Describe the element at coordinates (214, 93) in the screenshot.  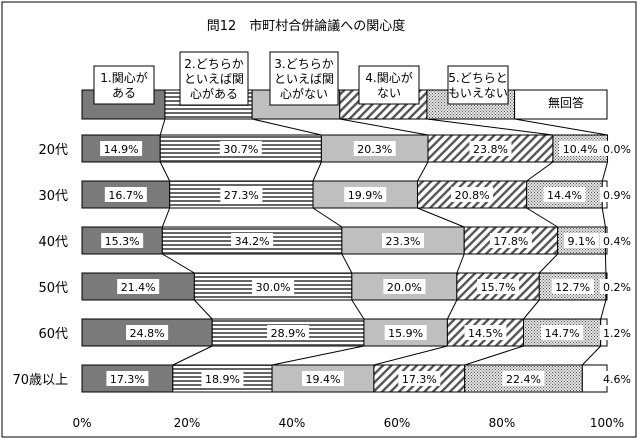
I see `legend-label-text: 心がある` at that location.